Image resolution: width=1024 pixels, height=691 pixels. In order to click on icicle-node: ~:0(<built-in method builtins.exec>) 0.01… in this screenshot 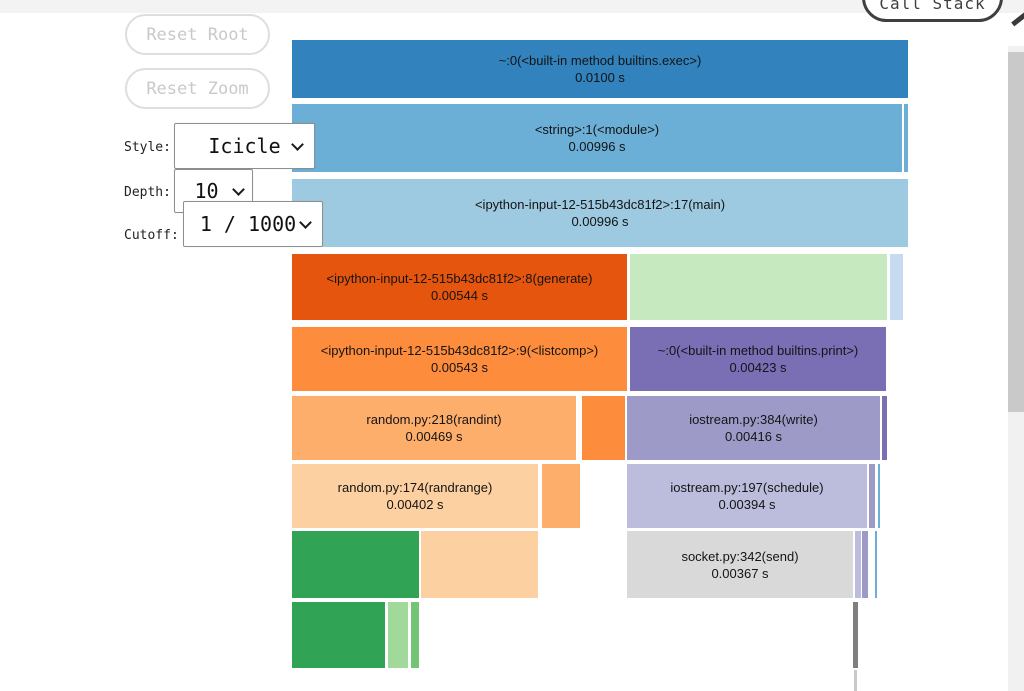, I will do `click(600, 69)`.